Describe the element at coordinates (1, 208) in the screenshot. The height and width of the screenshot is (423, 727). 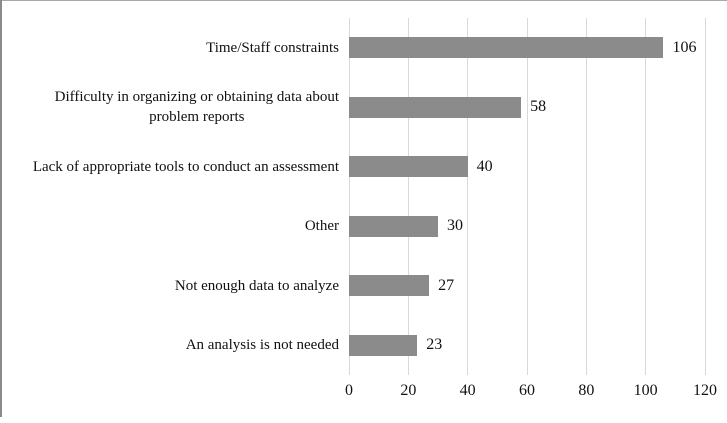
I see `figure-border-left` at that location.